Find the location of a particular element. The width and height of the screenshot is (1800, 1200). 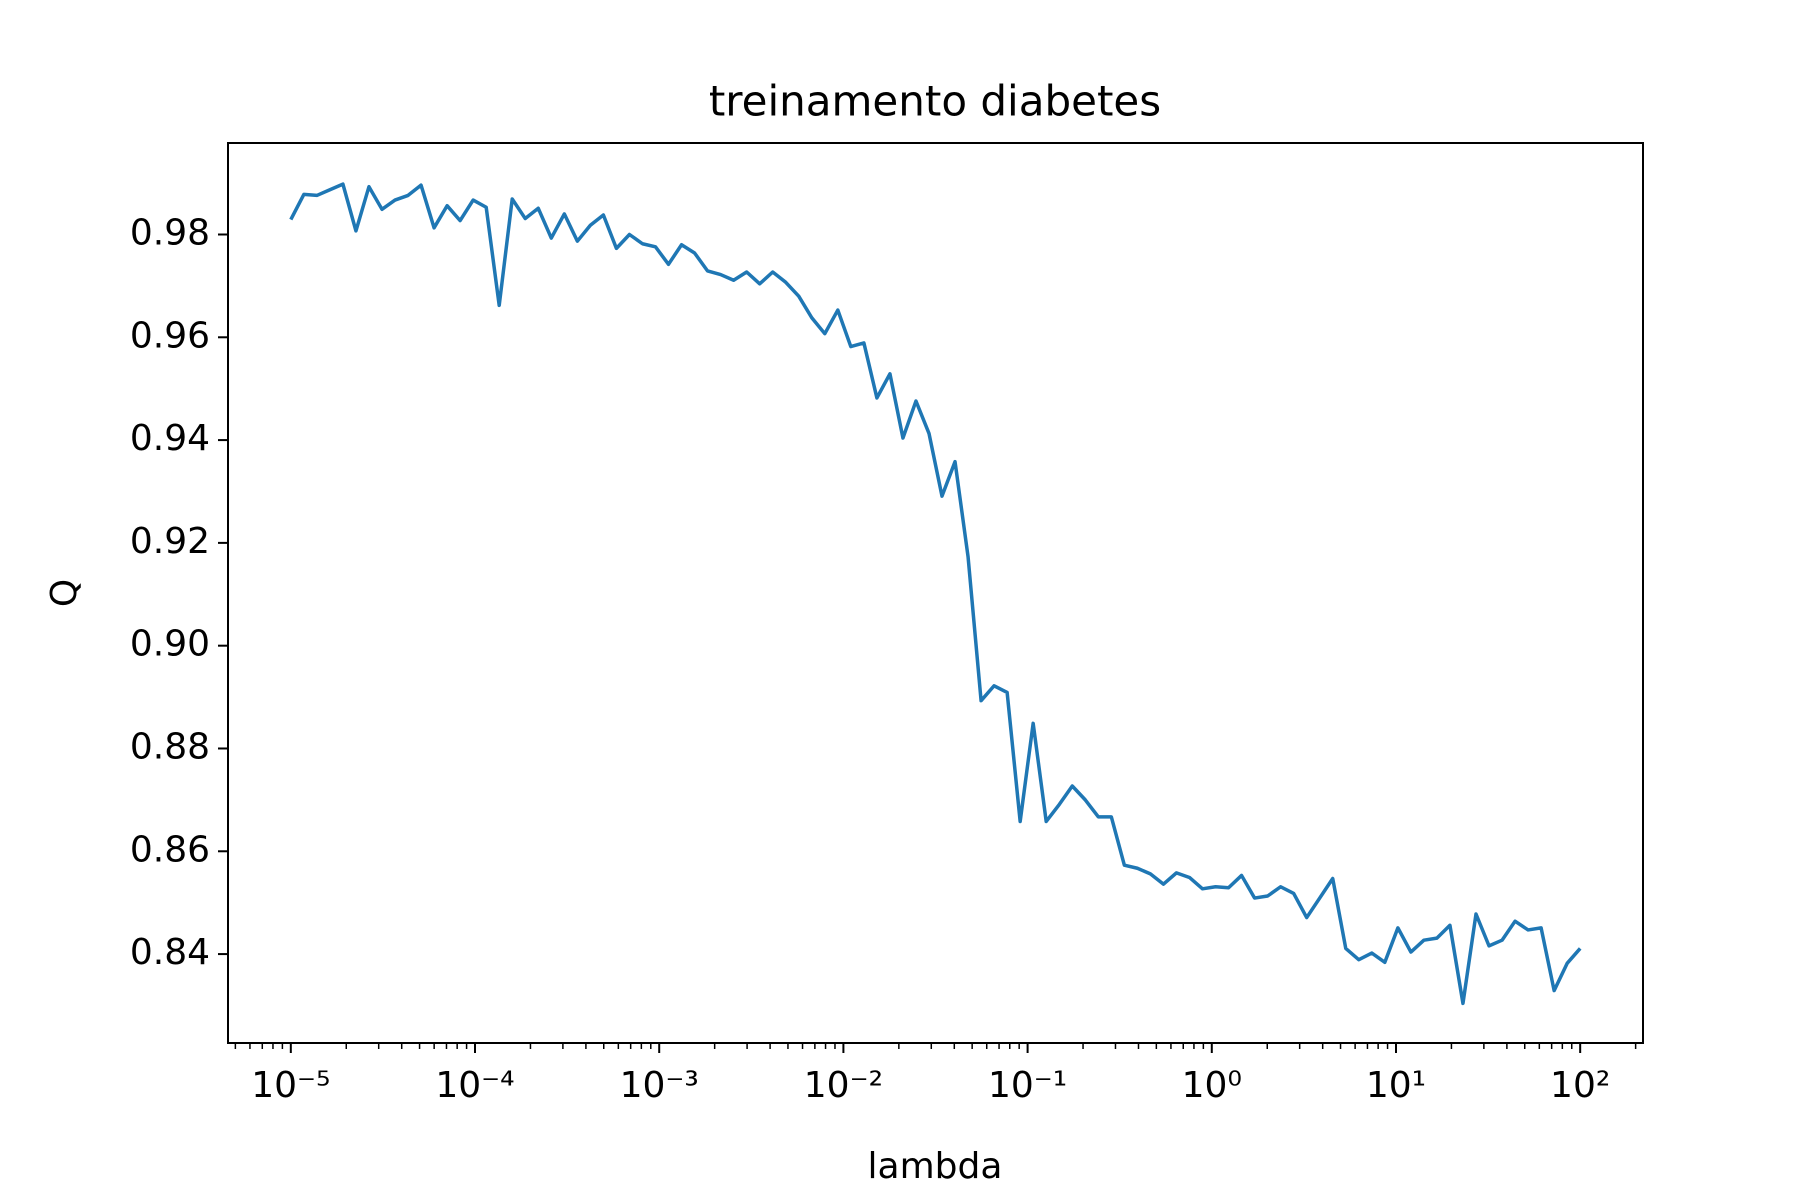

x-tick-label: 10⁻¹ is located at coordinates (1027, 1085).